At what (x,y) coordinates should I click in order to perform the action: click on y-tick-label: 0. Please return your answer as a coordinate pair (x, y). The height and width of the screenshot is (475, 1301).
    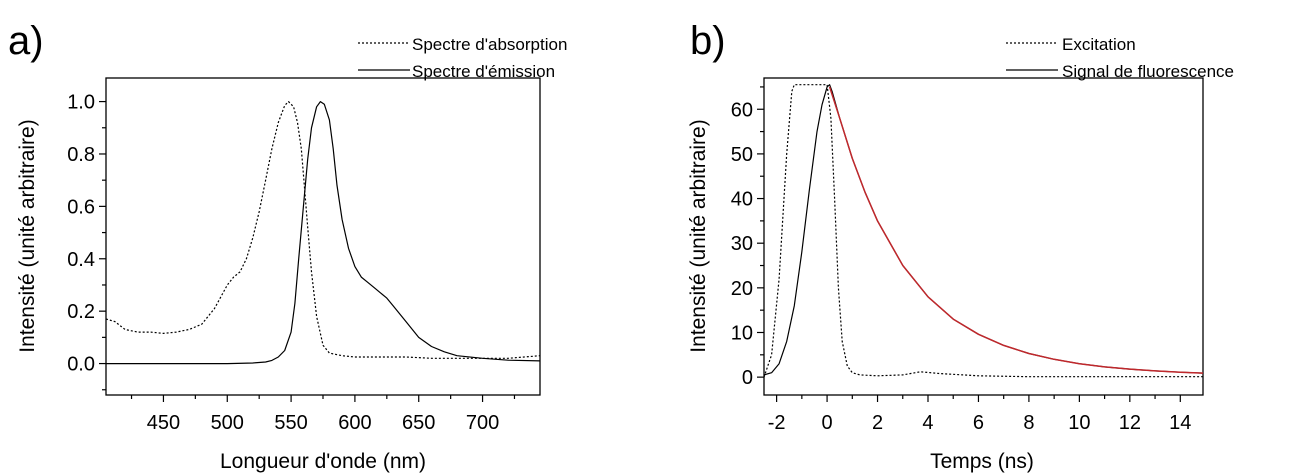
    Looking at the image, I should click on (747, 378).